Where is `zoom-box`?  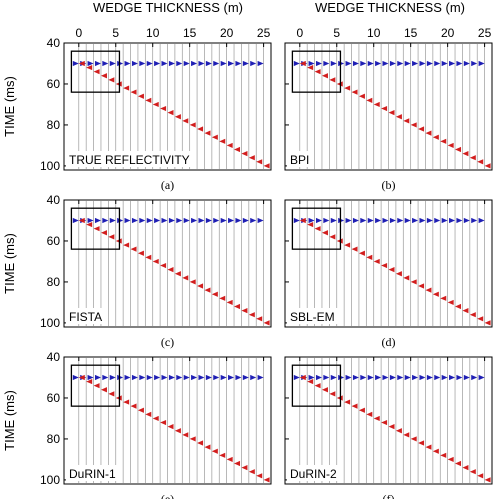
zoom-box is located at coordinates (95, 228).